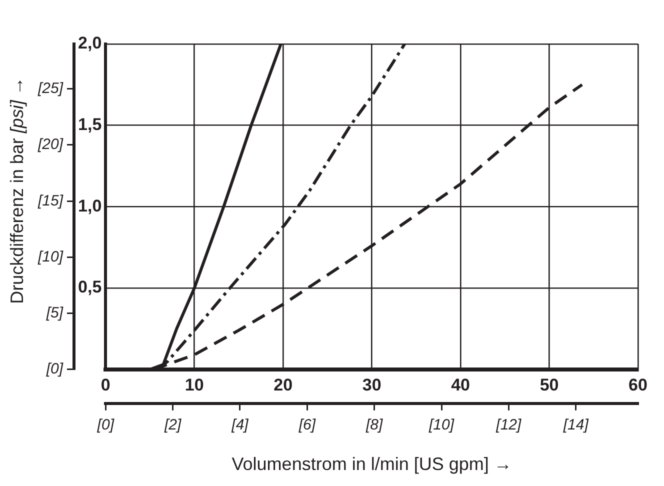  I want to click on x2-tick-label: [4], so click(240, 425).